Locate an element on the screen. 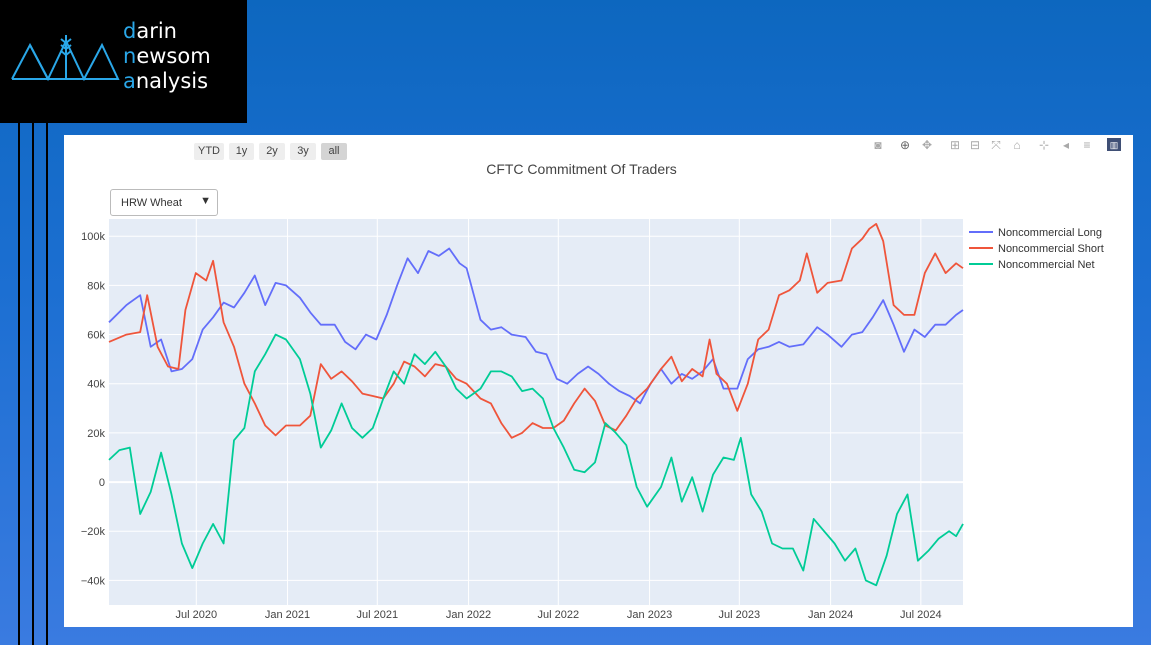 The width and height of the screenshot is (1151, 645). mountain-wheat-logo-icon is located at coordinates (65, 58).